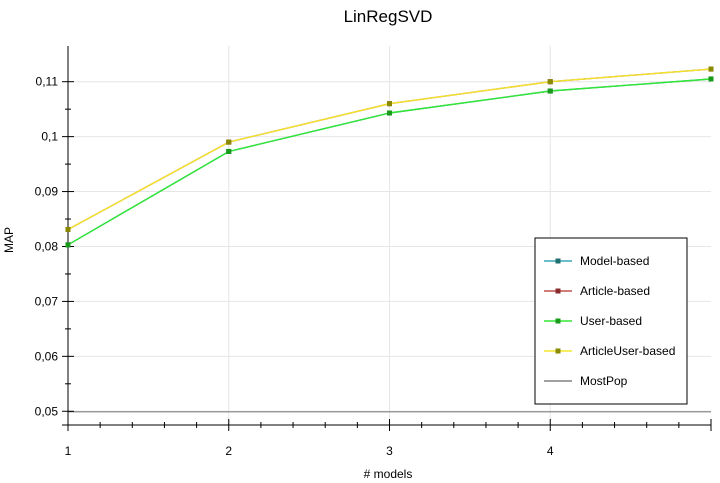 The image size is (720, 483). Describe the element at coordinates (615, 291) in the screenshot. I see `legend-label-article-based: Article-based` at that location.